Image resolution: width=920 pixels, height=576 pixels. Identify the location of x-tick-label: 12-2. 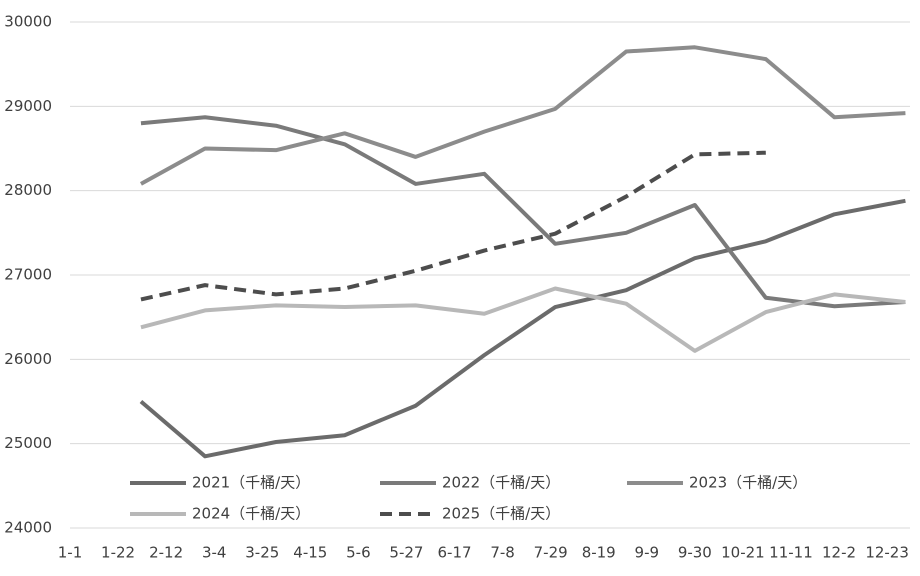
(839, 553).